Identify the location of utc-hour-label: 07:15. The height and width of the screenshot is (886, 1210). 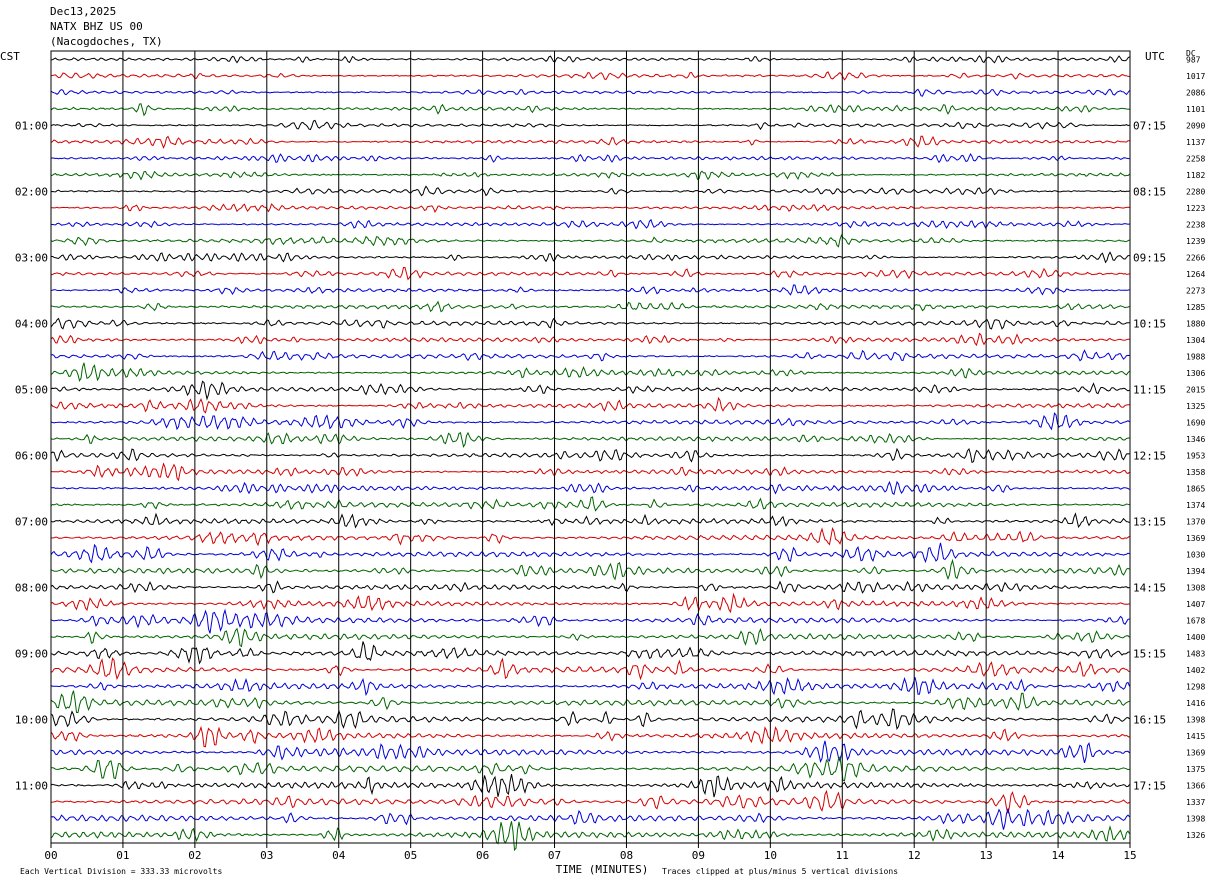
(1149, 125).